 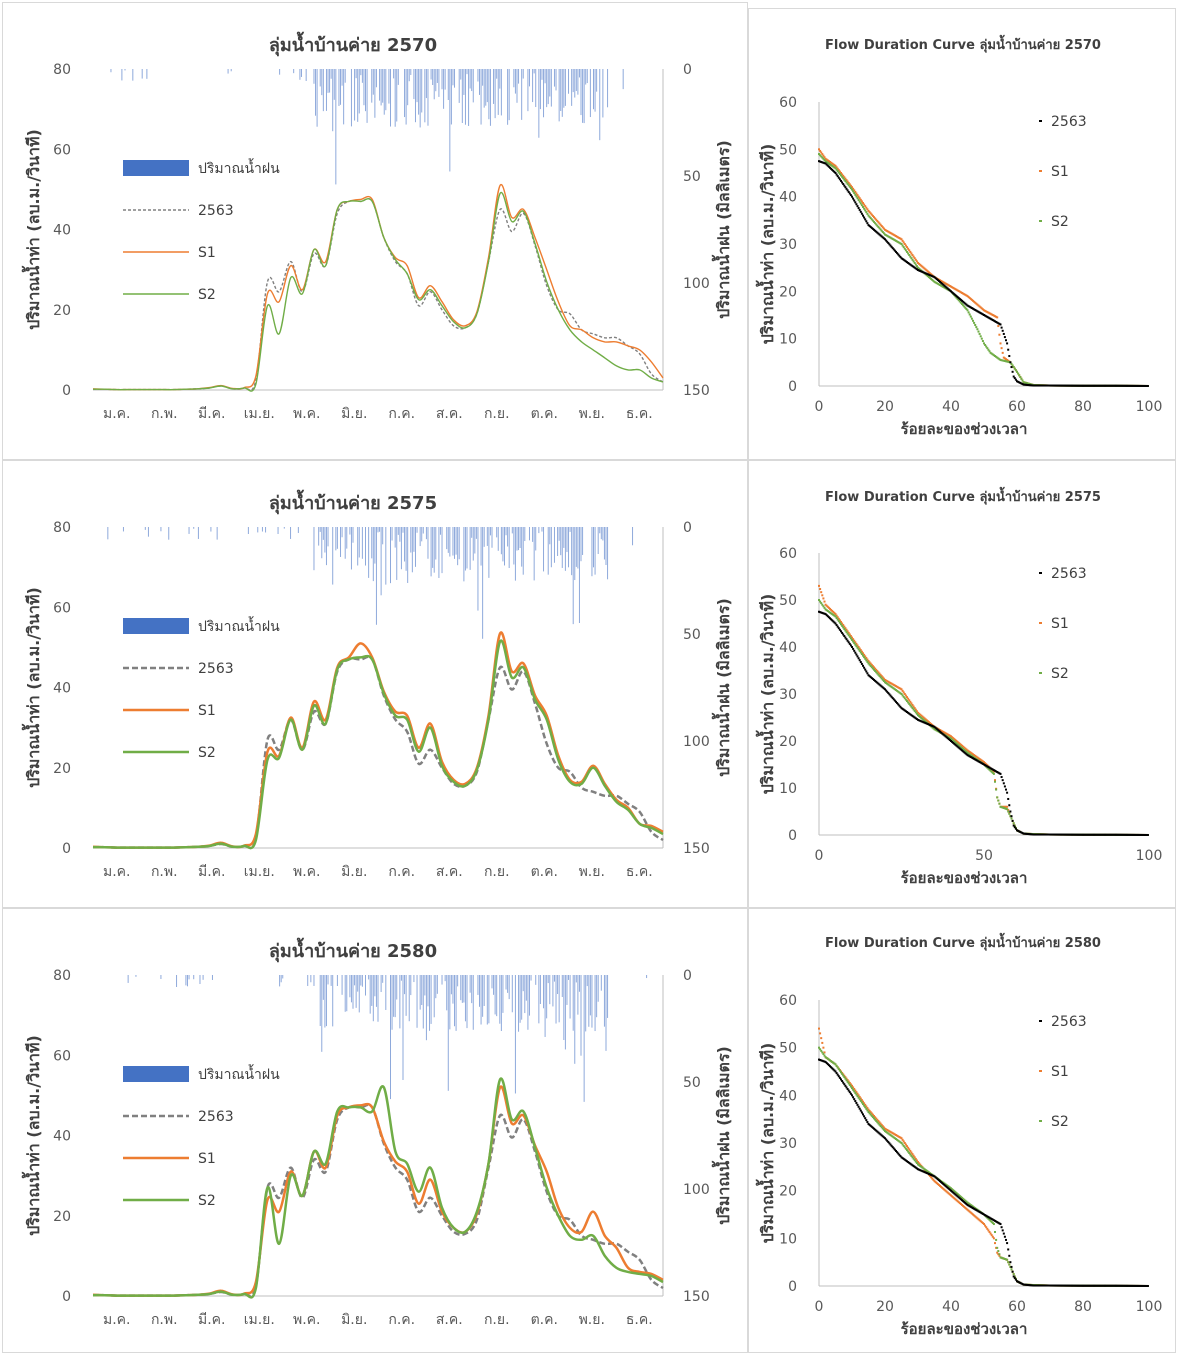 I want to click on legend-label: ปริมาณน้ำฝน, so click(x=239, y=167).